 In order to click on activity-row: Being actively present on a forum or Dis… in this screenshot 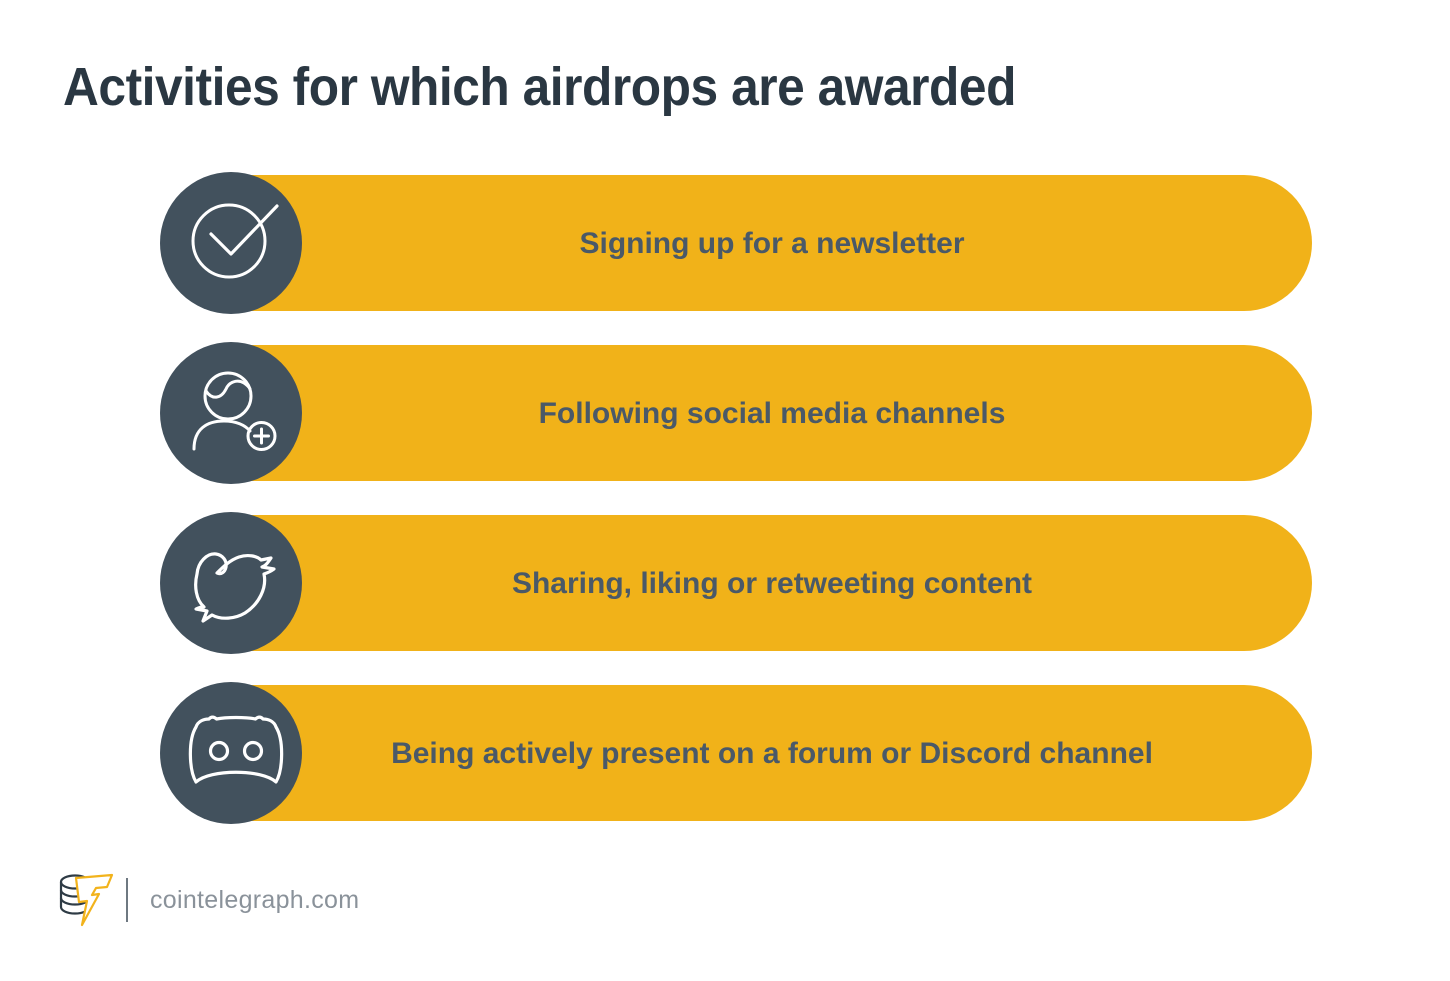, I will do `click(725, 753)`.